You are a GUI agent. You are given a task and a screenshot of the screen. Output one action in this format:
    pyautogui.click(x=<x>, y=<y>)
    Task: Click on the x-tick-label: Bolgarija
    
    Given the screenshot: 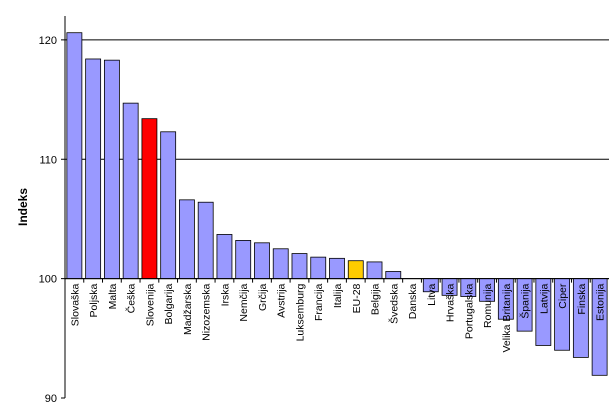 What is the action you would take?
    pyautogui.click(x=169, y=303)
    